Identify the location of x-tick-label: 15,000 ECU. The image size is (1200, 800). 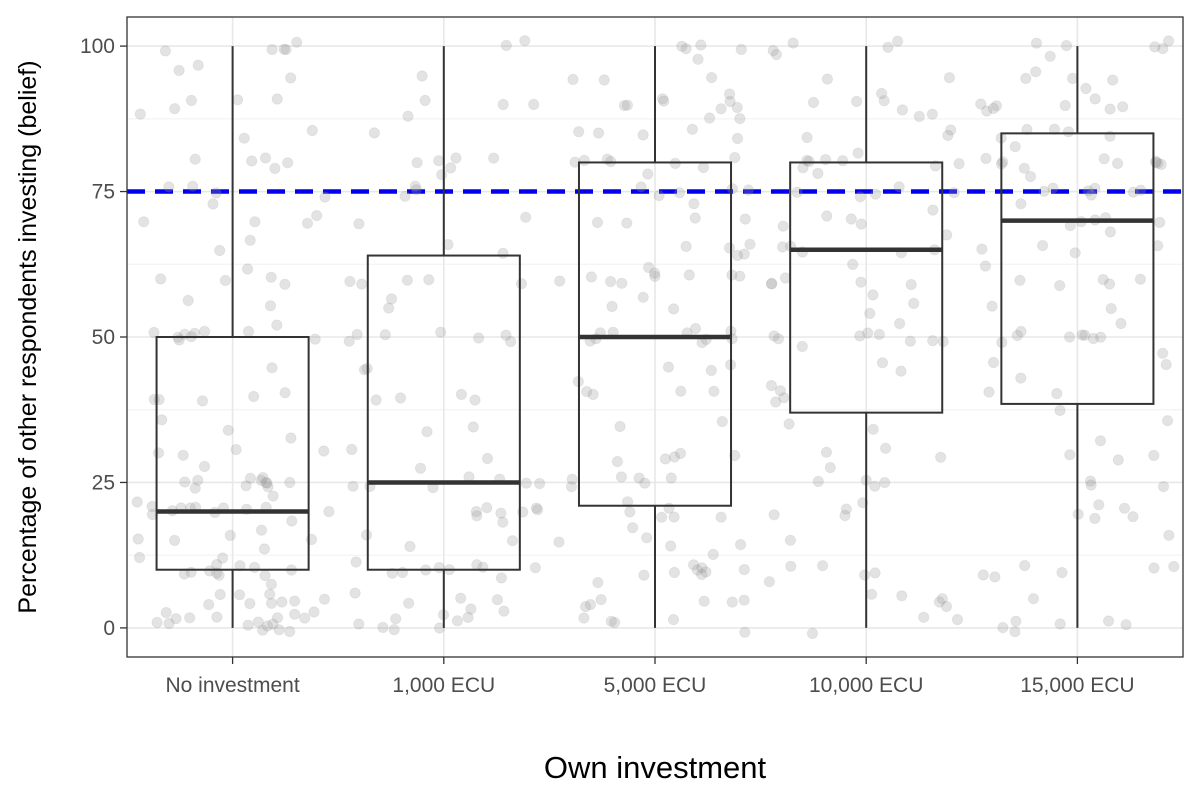
(1077, 685).